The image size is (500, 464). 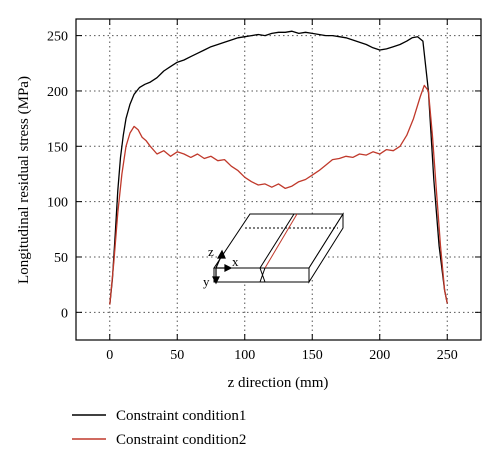 I want to click on inset-x-label: x, so click(x=235, y=261).